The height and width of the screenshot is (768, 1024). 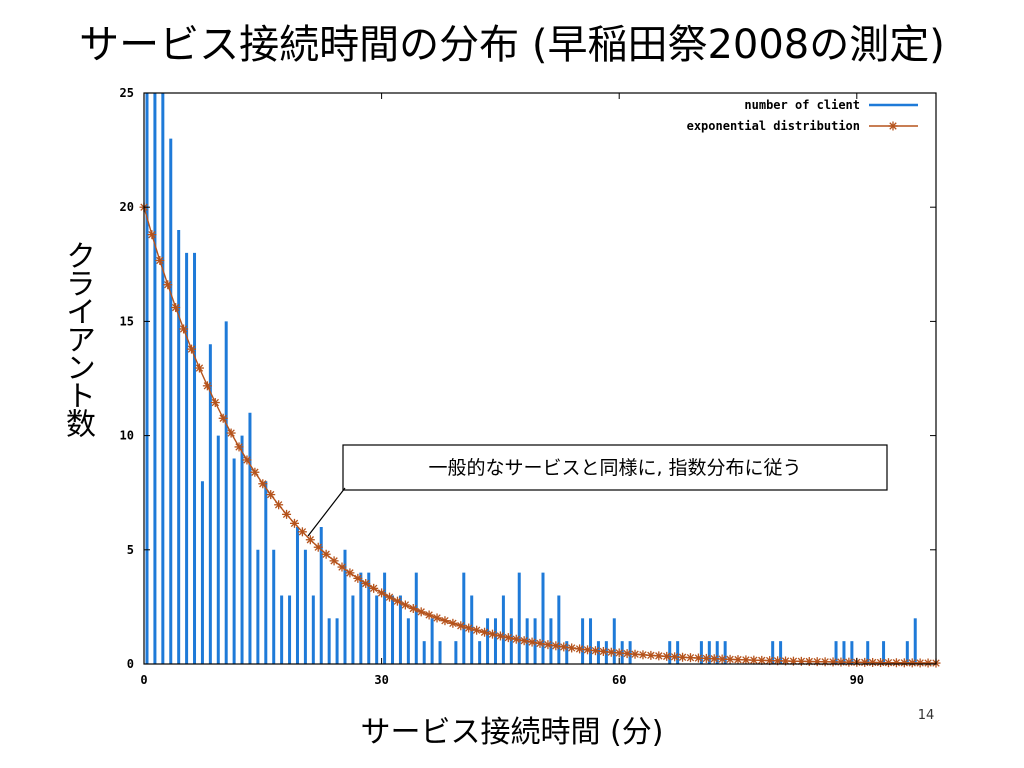 I want to click on x-tick-label: 30, so click(x=381, y=680).